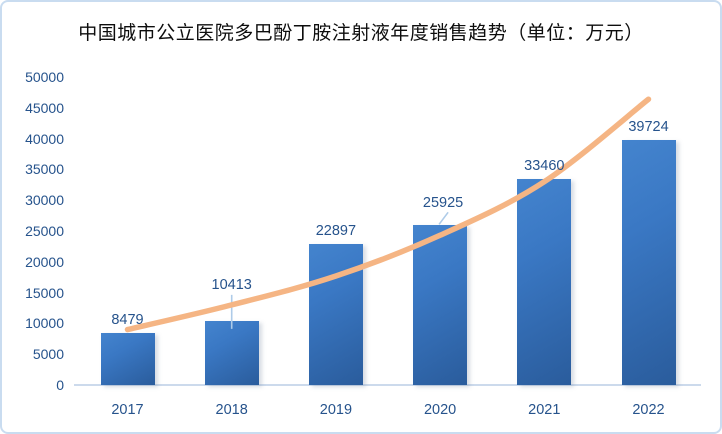 The image size is (722, 434). Describe the element at coordinates (231, 284) in the screenshot. I see `data-label: 10413` at that location.